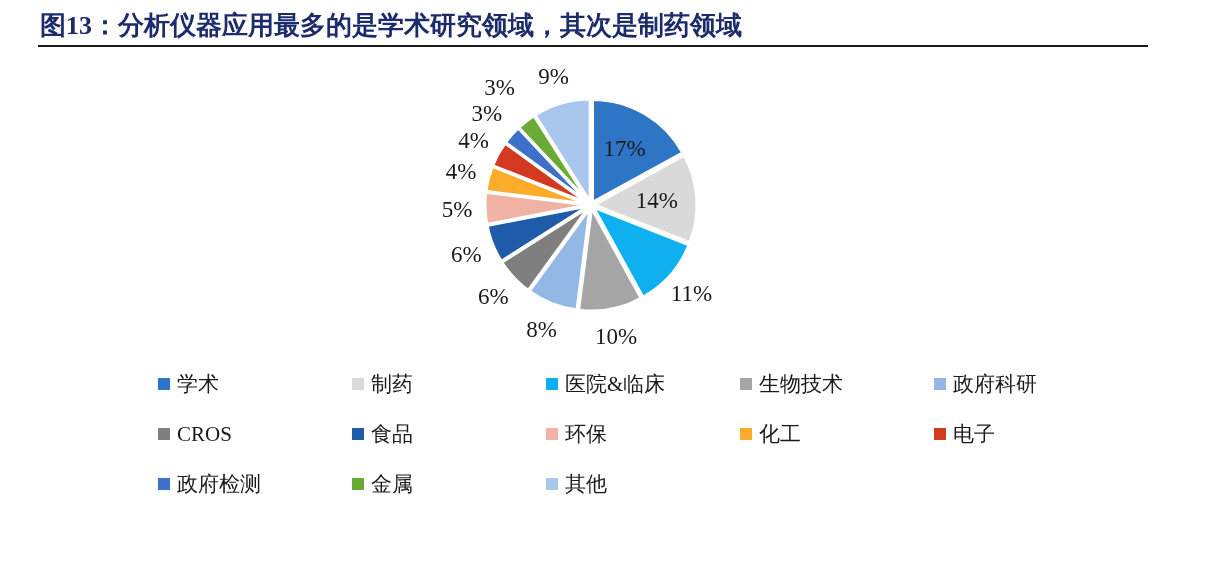  I want to click on data-label: 11%, so click(691, 294).